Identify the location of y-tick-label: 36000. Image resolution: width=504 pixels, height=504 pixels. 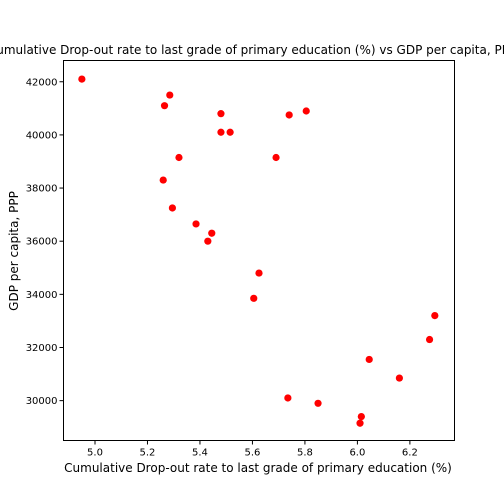
(42, 242).